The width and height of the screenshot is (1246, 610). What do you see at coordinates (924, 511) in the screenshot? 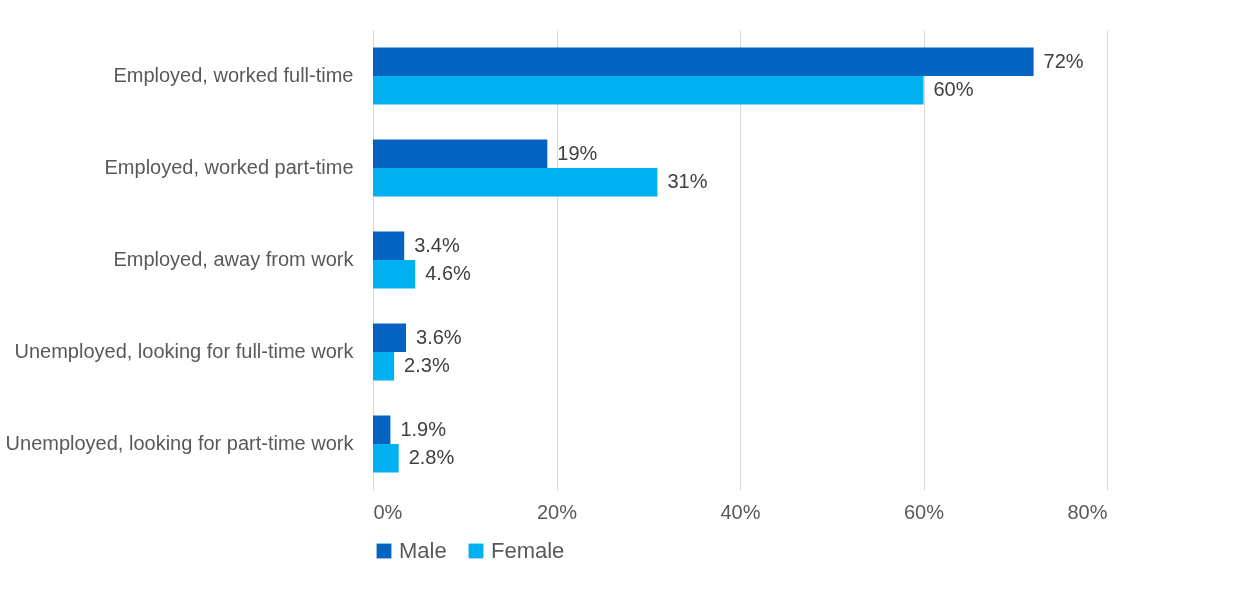
I see `x-tick-label: 60%` at bounding box center [924, 511].